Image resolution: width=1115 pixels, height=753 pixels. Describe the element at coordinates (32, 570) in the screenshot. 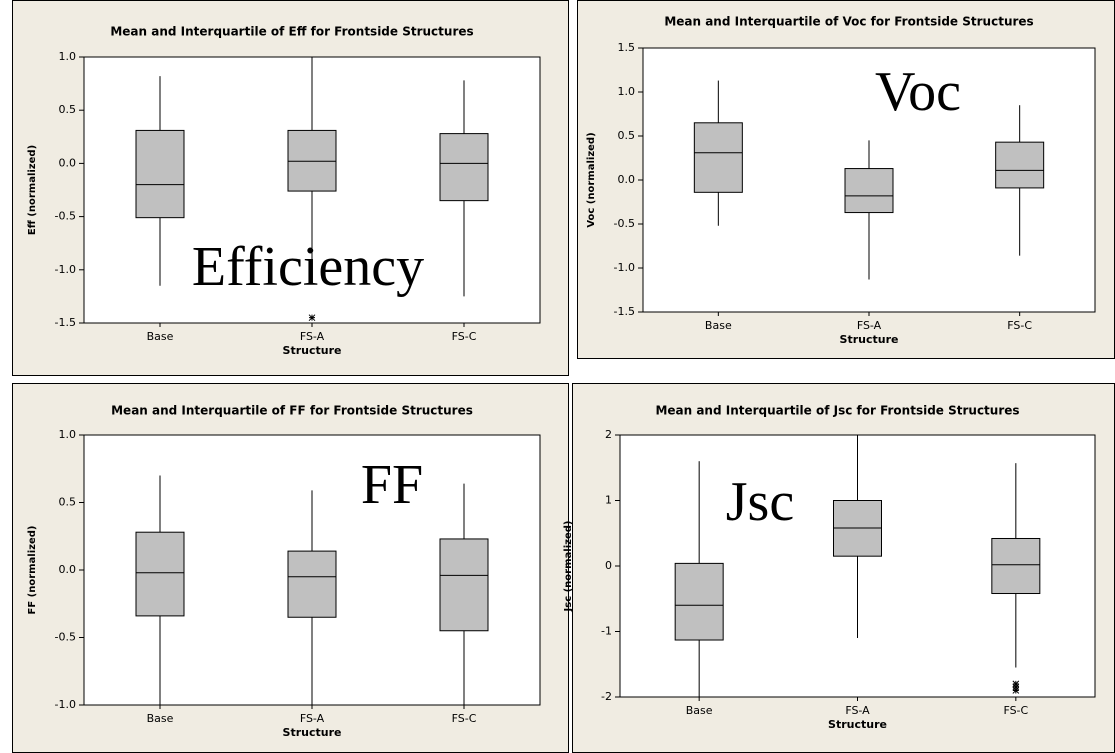

I see `y-axis-label: FF (normalized)` at that location.